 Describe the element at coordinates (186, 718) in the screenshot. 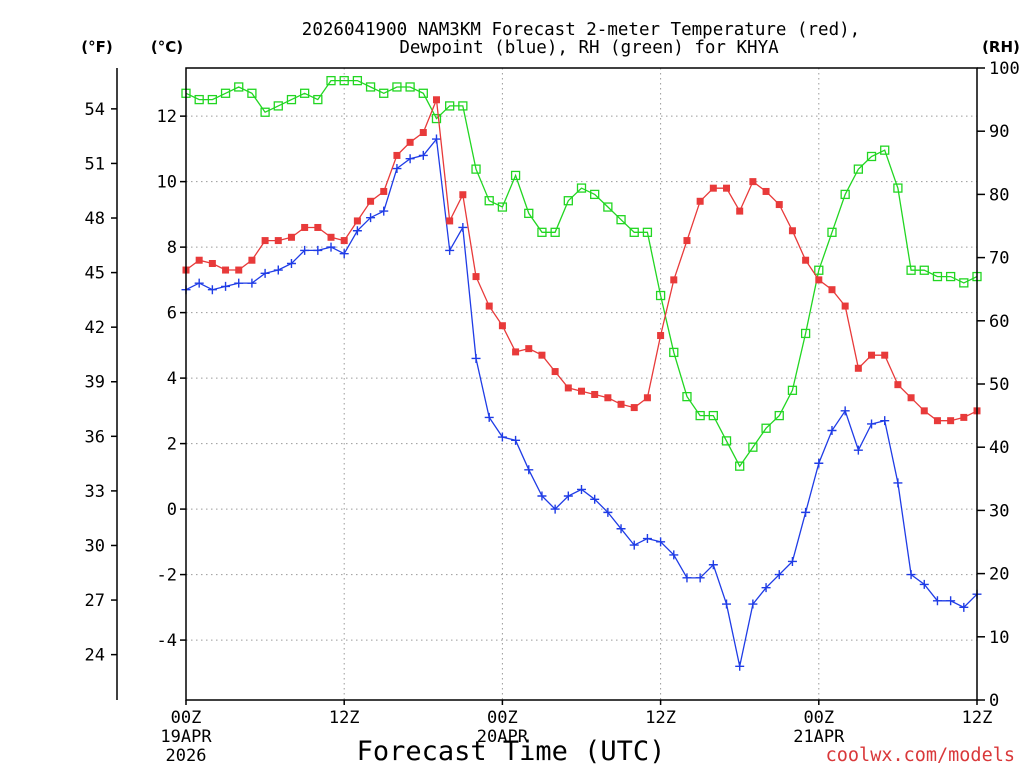

I see `x-tick-label: 00Z` at that location.